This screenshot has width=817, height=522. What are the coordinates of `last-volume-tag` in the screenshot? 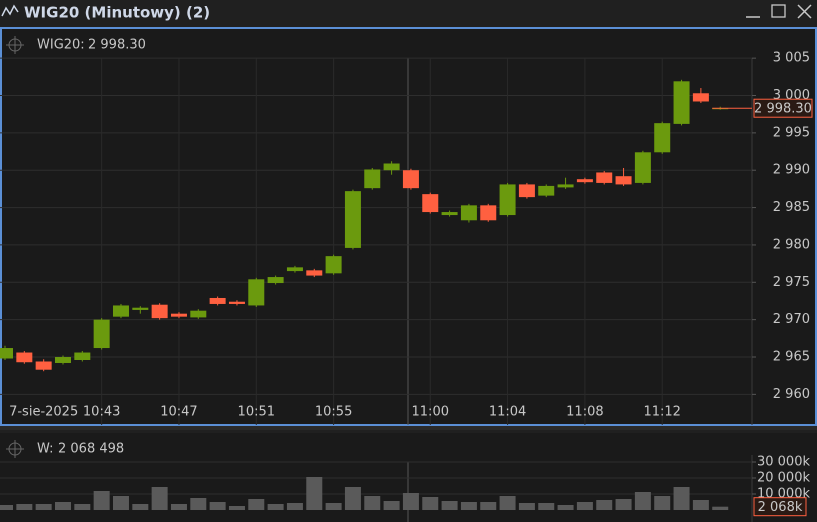 It's located at (780, 507).